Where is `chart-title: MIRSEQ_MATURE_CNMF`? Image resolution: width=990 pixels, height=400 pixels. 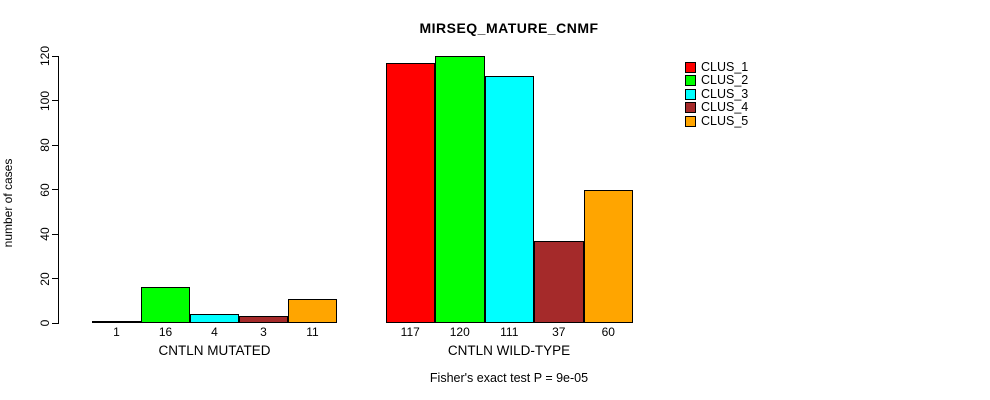 chart-title: MIRSEQ_MATURE_CNMF is located at coordinates (509, 28).